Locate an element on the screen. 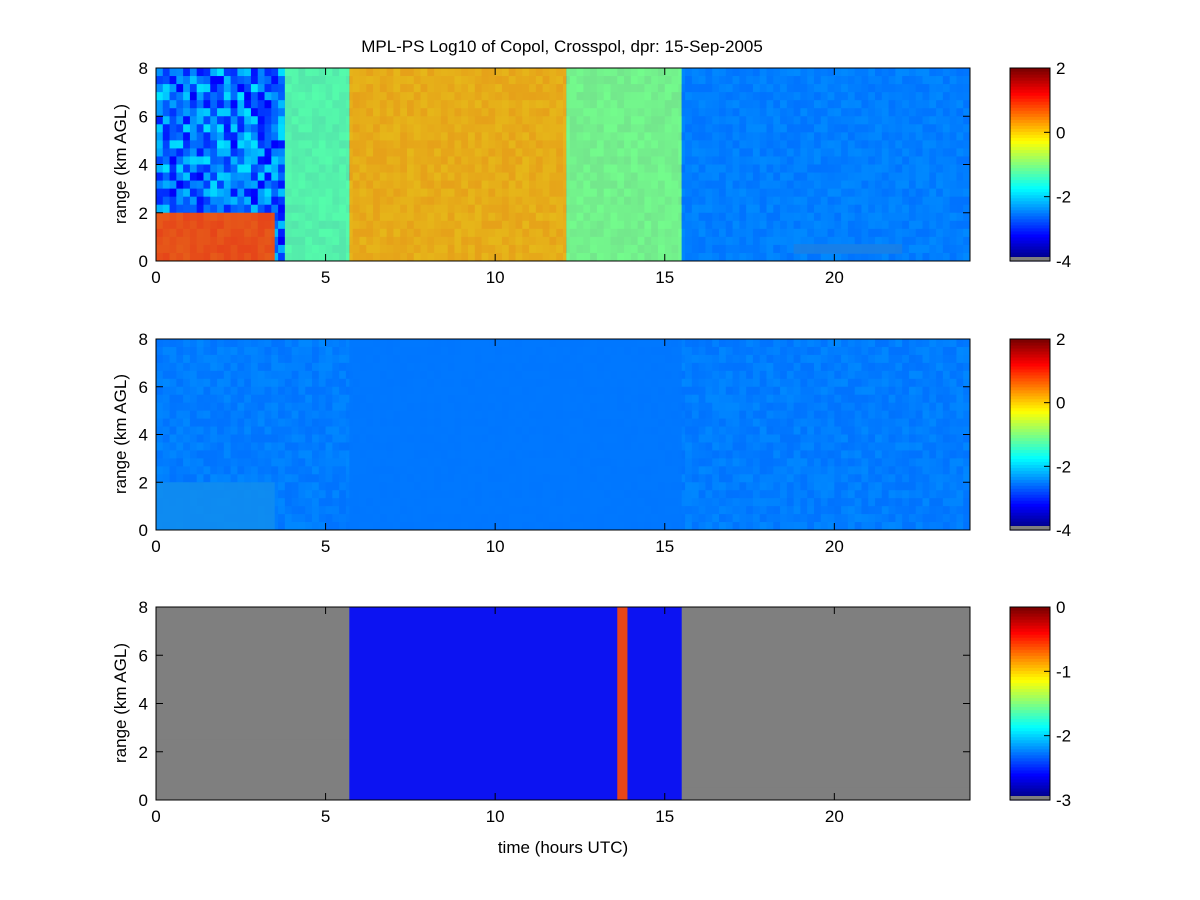 The width and height of the screenshot is (1200, 900). x-tick-label: 15 is located at coordinates (664, 277).